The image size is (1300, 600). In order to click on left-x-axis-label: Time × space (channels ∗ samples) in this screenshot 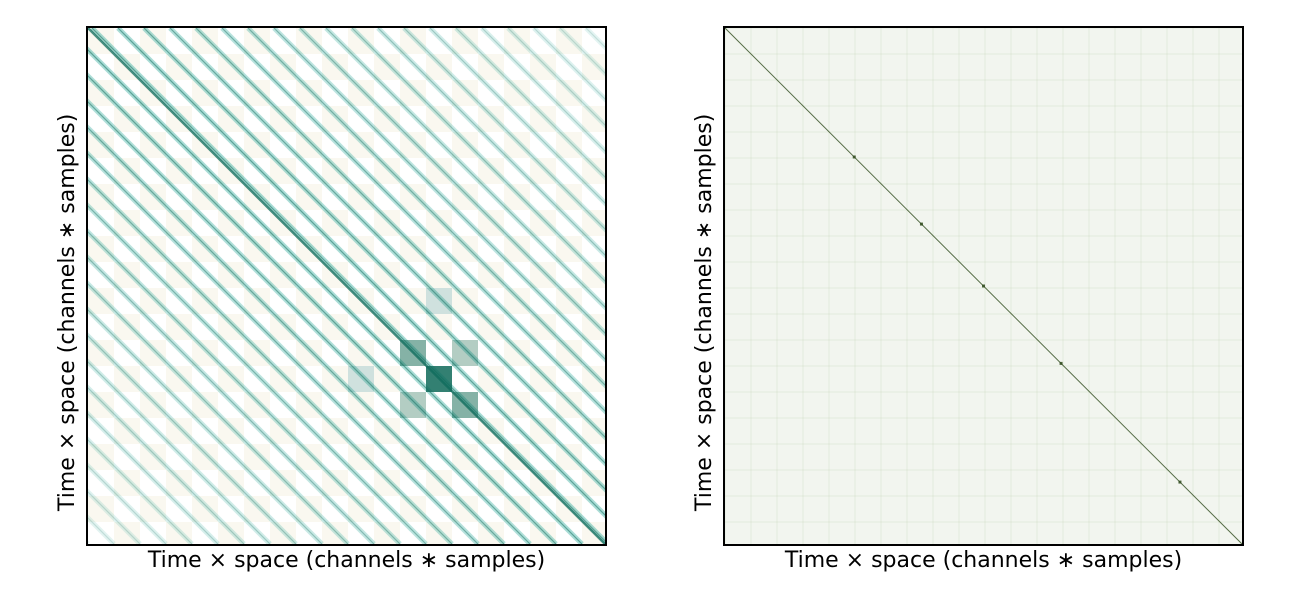, I will do `click(346, 560)`.